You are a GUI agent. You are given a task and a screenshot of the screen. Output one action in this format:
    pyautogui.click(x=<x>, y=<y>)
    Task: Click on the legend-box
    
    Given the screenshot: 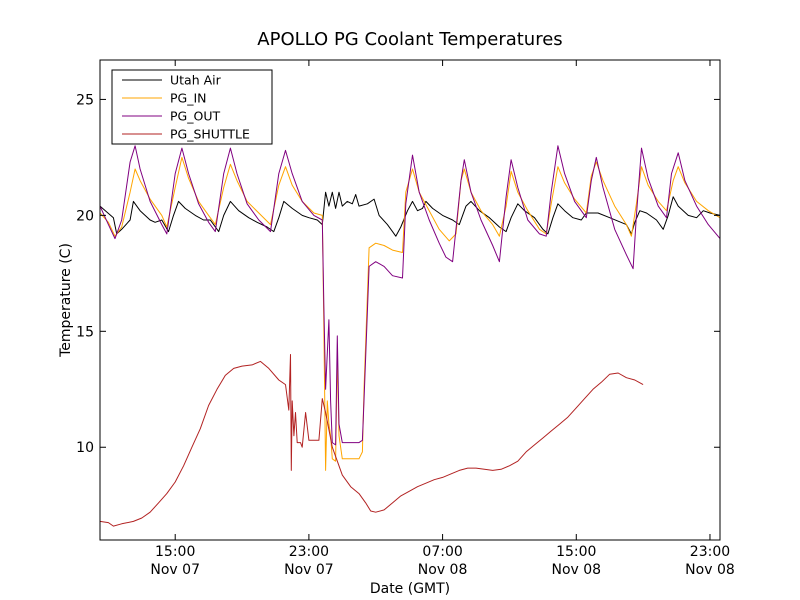 What is the action you would take?
    pyautogui.click(x=192, y=107)
    